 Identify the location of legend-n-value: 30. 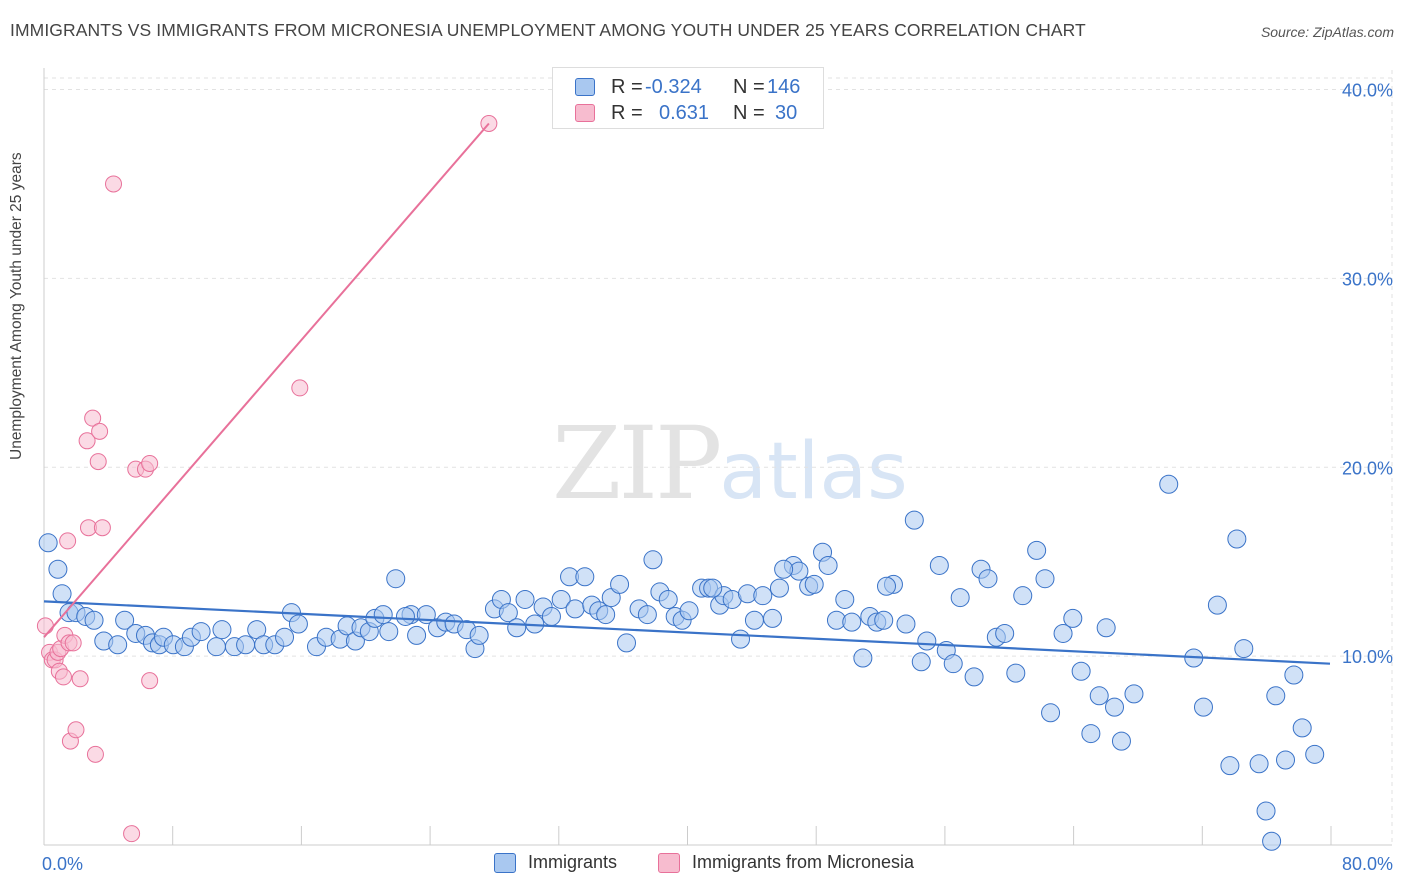
(786, 113).